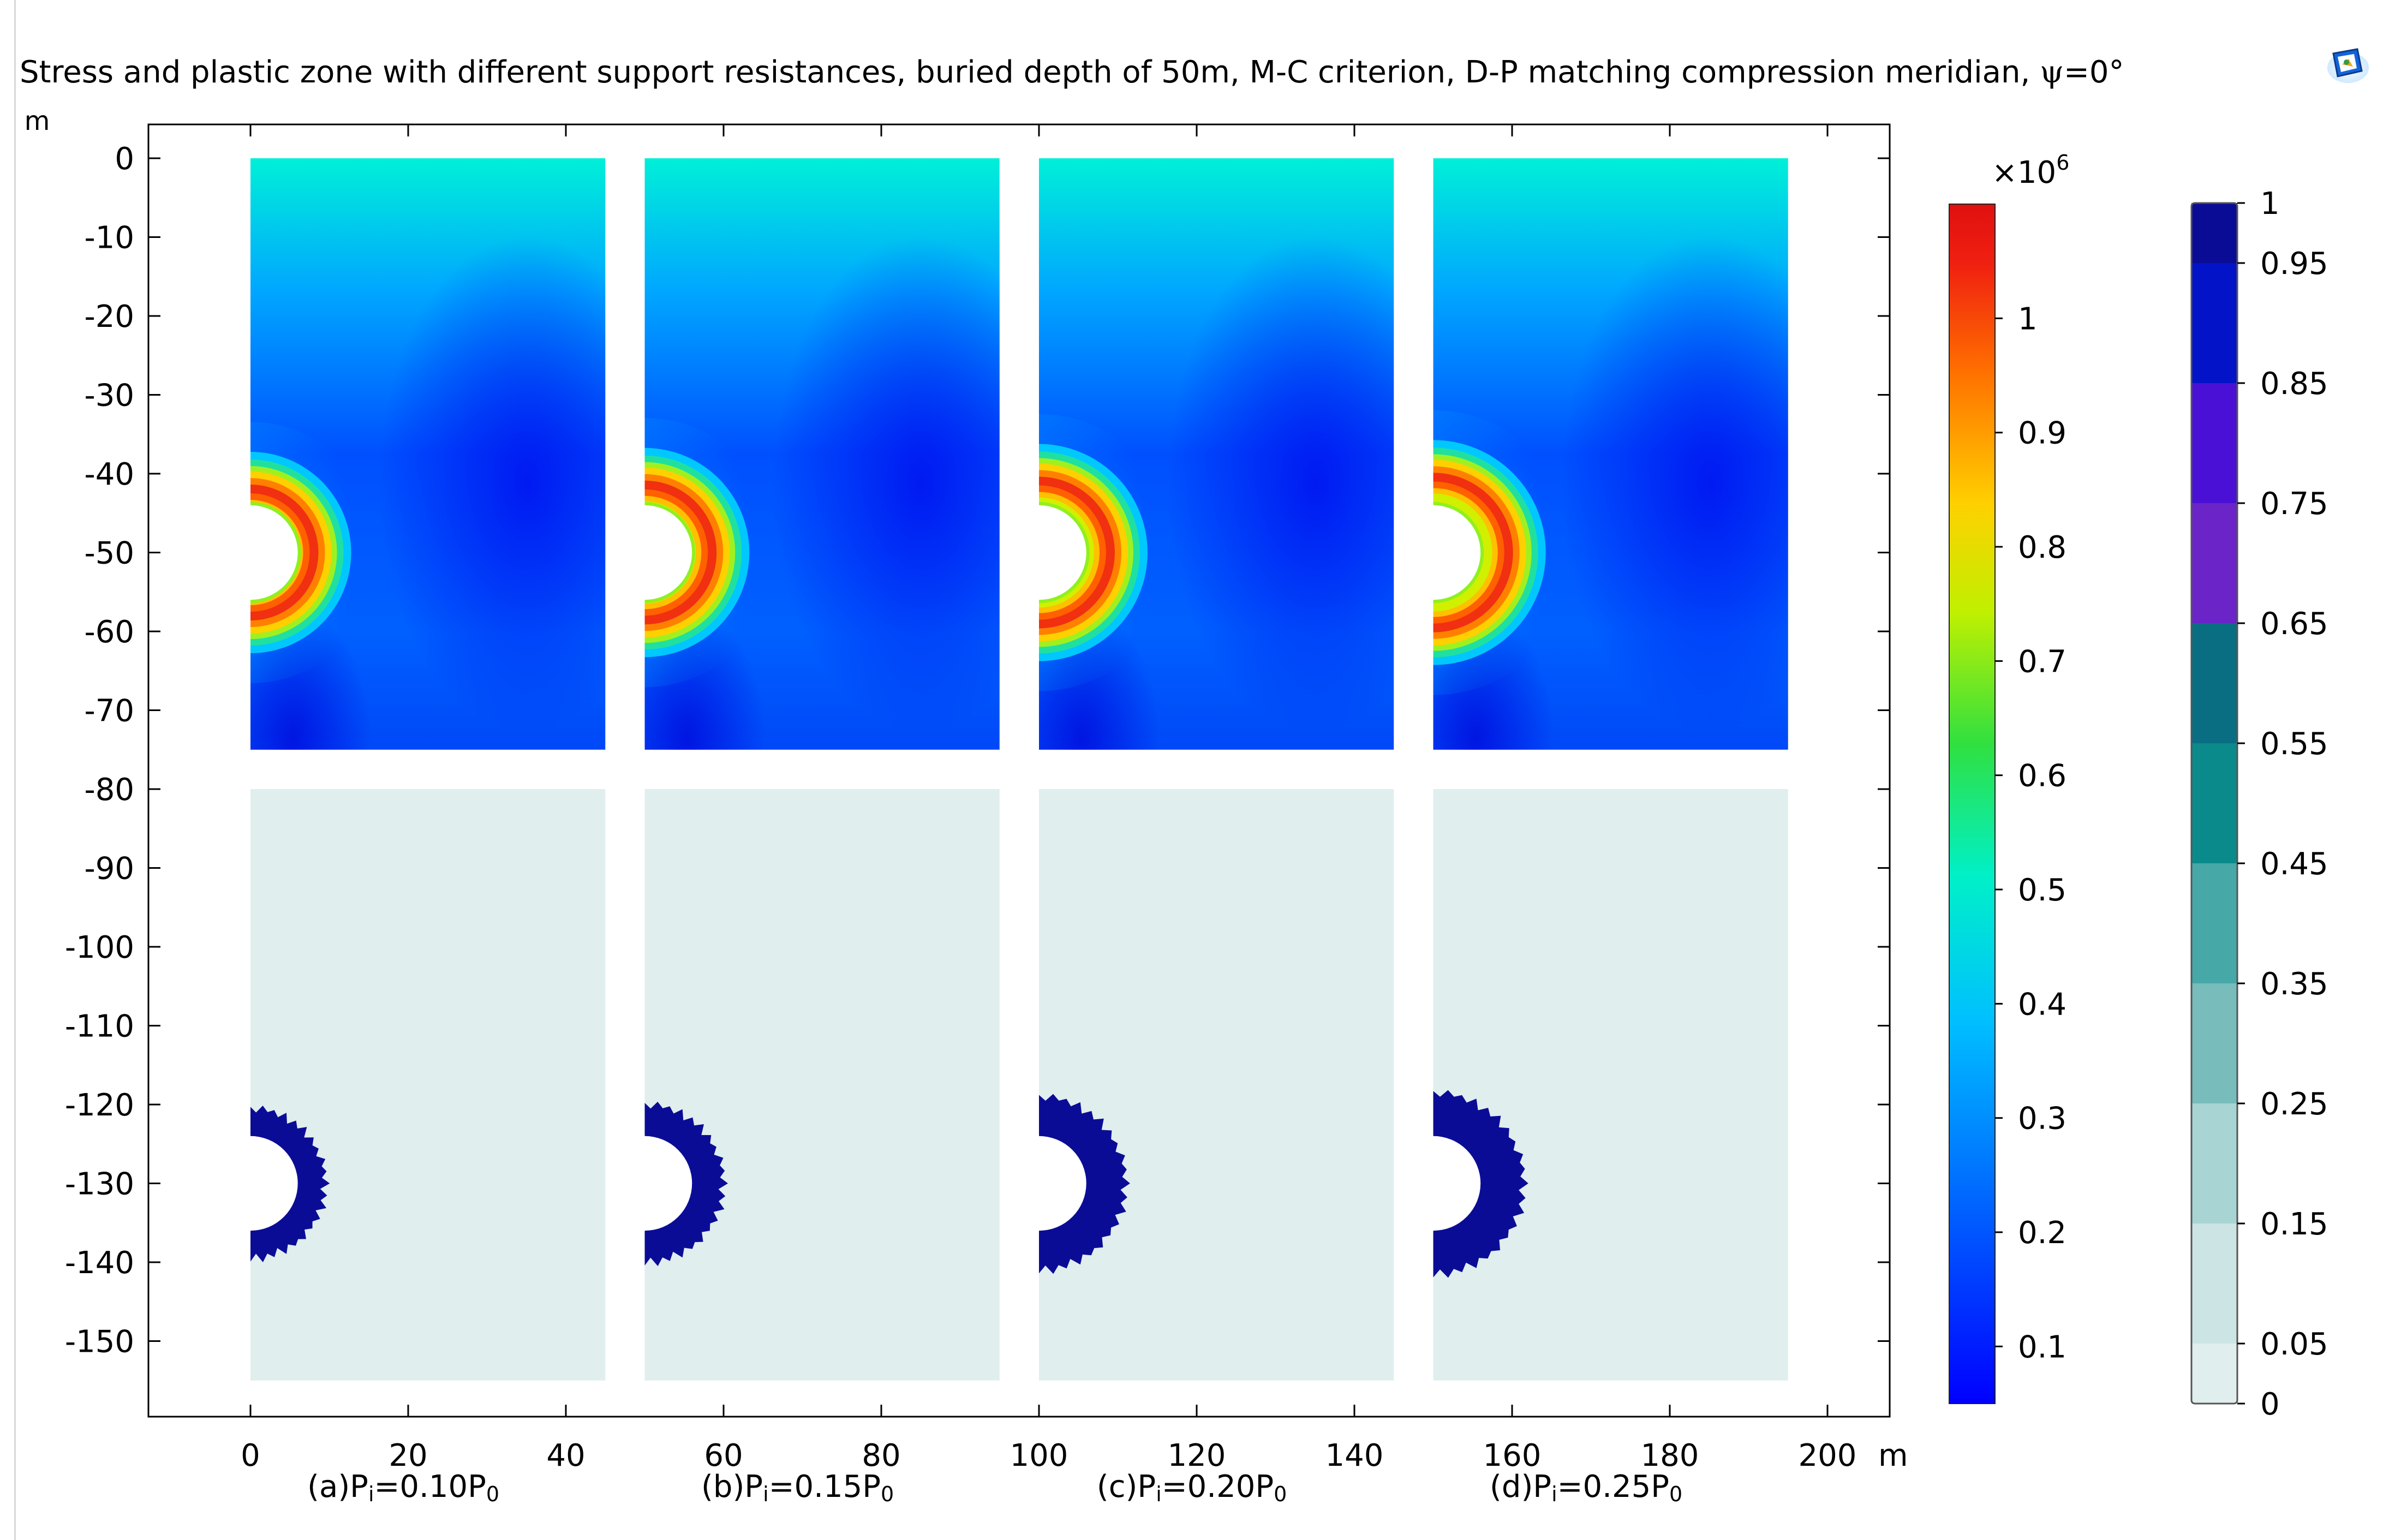 This screenshot has width=2401, height=1540. I want to click on stress-colorbar-label: 1, so click(2028, 319).